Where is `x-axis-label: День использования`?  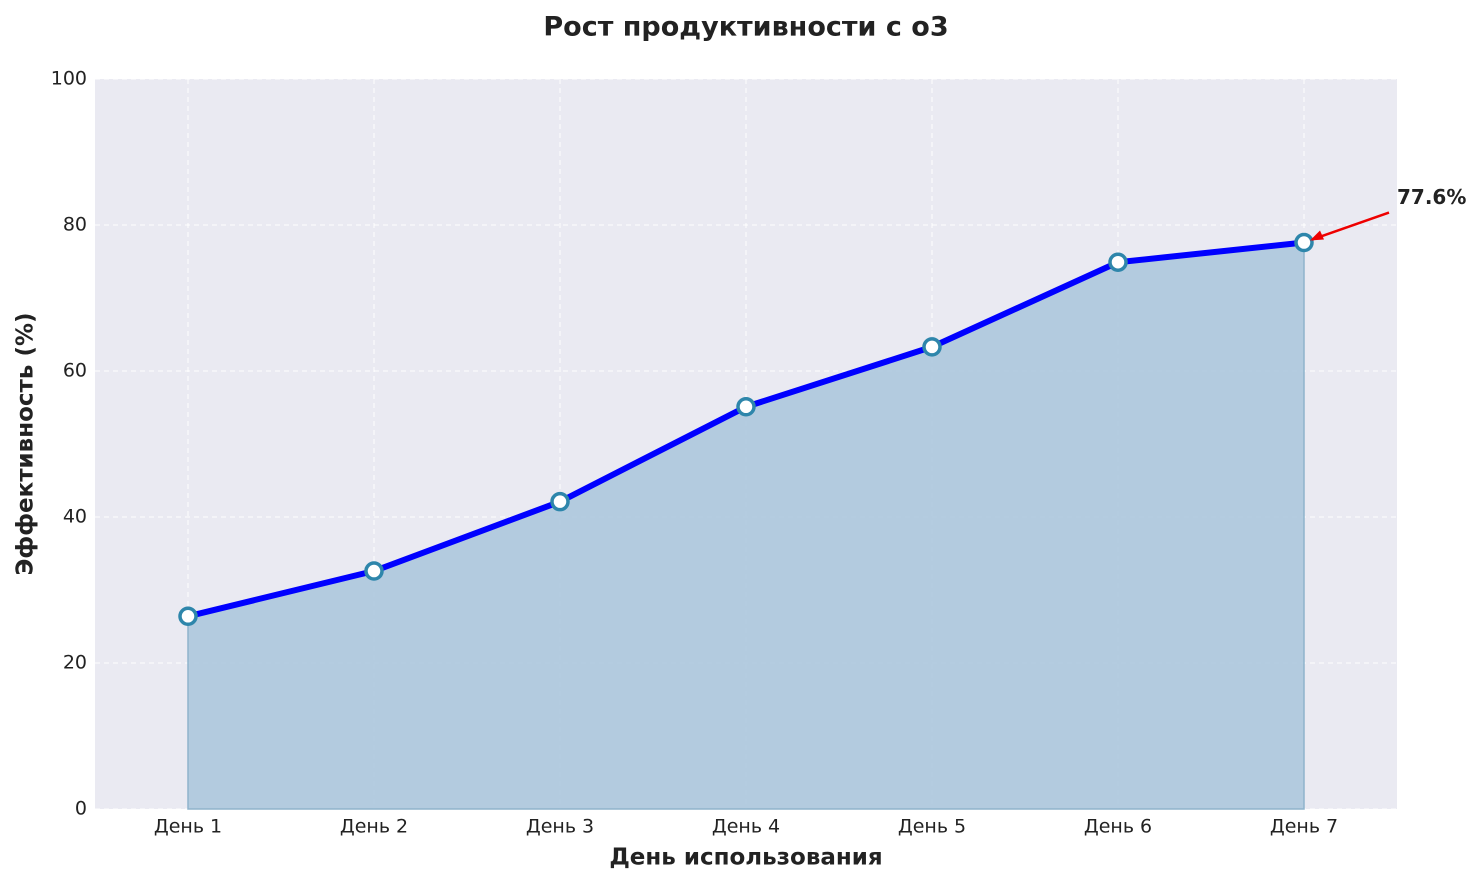
x-axis-label: День использования is located at coordinates (745, 858).